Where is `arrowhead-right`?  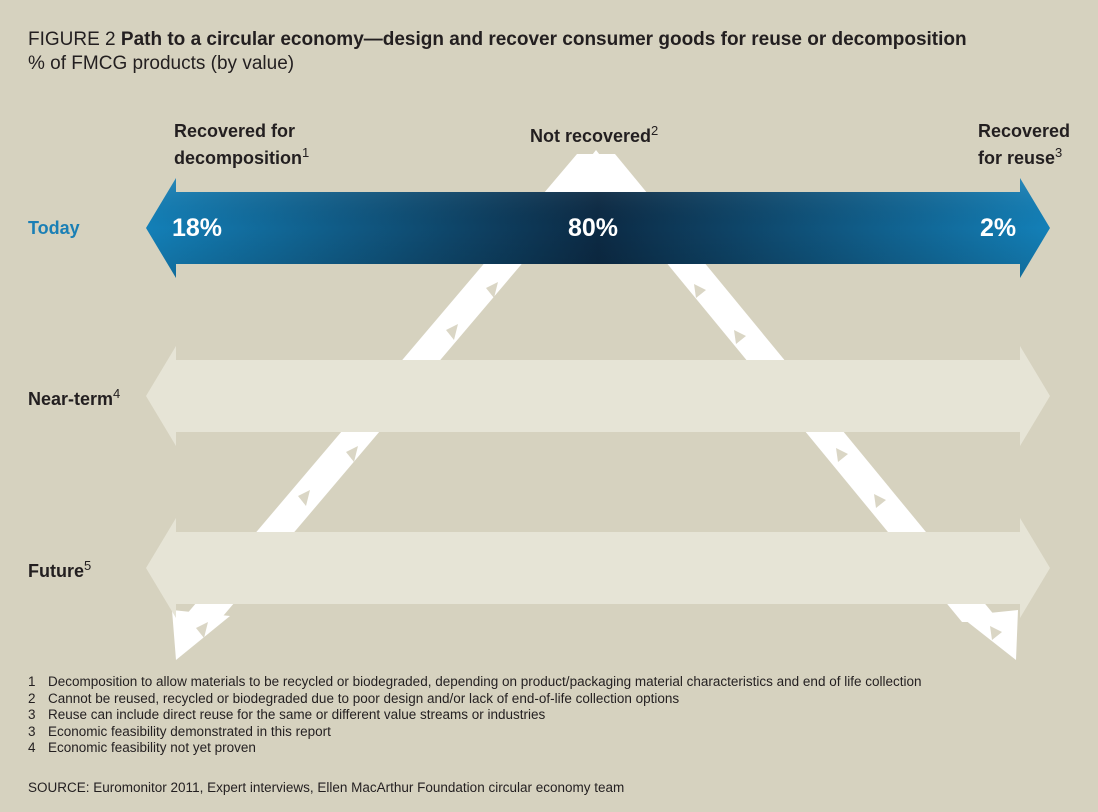
arrowhead-right is located at coordinates (989, 635).